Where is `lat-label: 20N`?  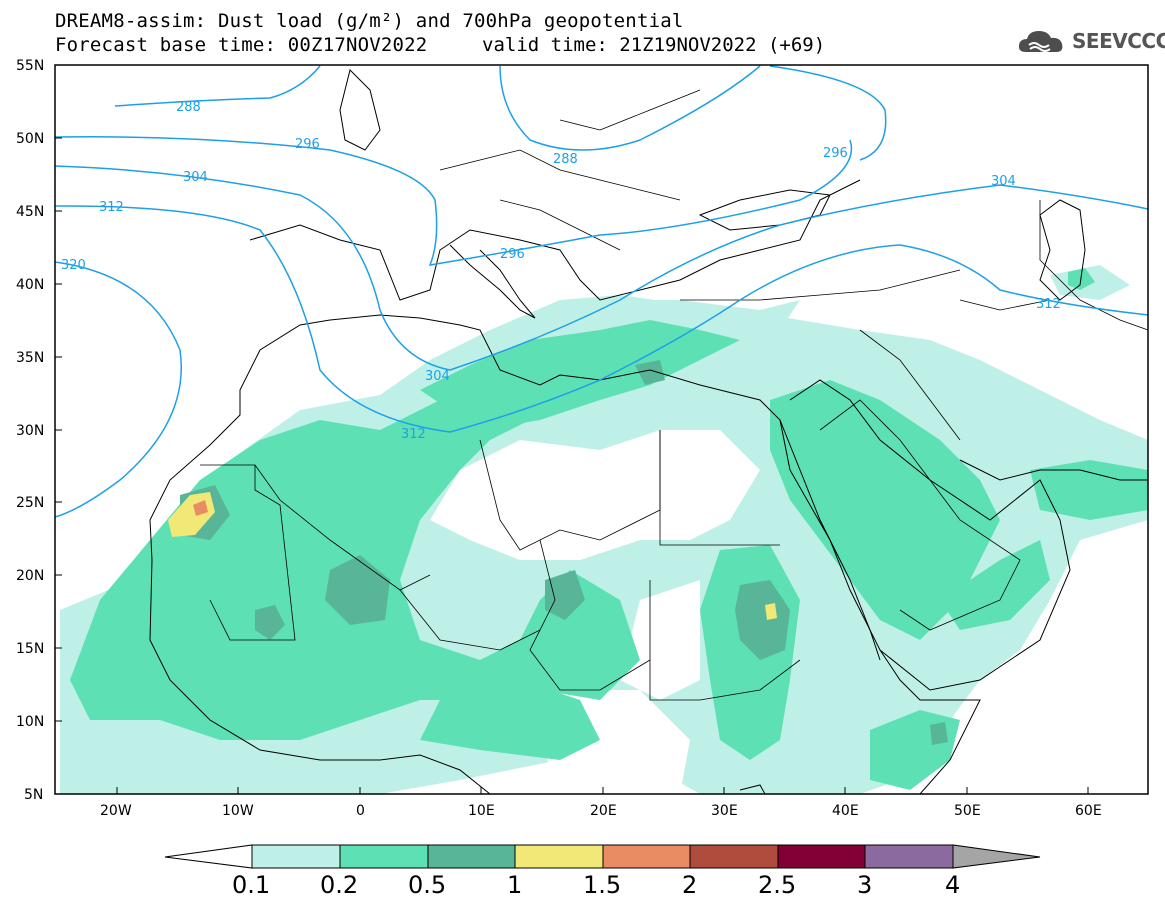
lat-label: 20N is located at coordinates (30, 576).